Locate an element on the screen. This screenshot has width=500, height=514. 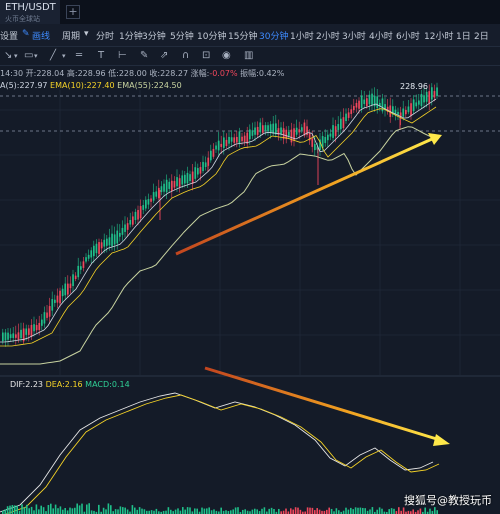
ema10-label: EMA(10):227.40 is located at coordinates (82, 85).